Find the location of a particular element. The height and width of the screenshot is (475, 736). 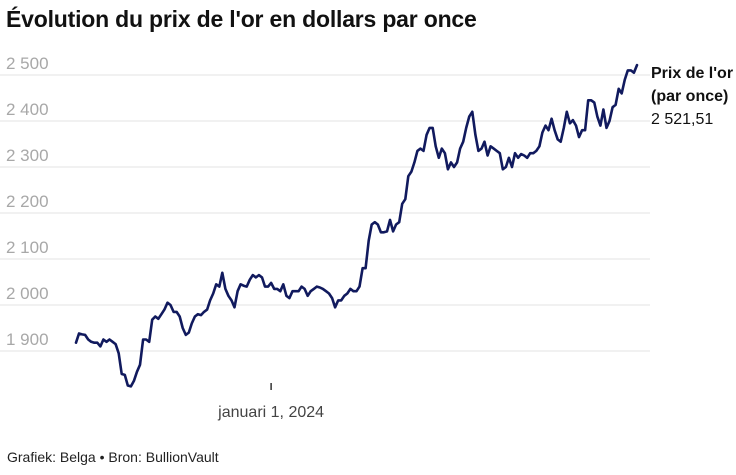

y-axis-ticks: 1 900 2 000 2 100 2 200 2 300 2 400 2 500 is located at coordinates (27, 201).